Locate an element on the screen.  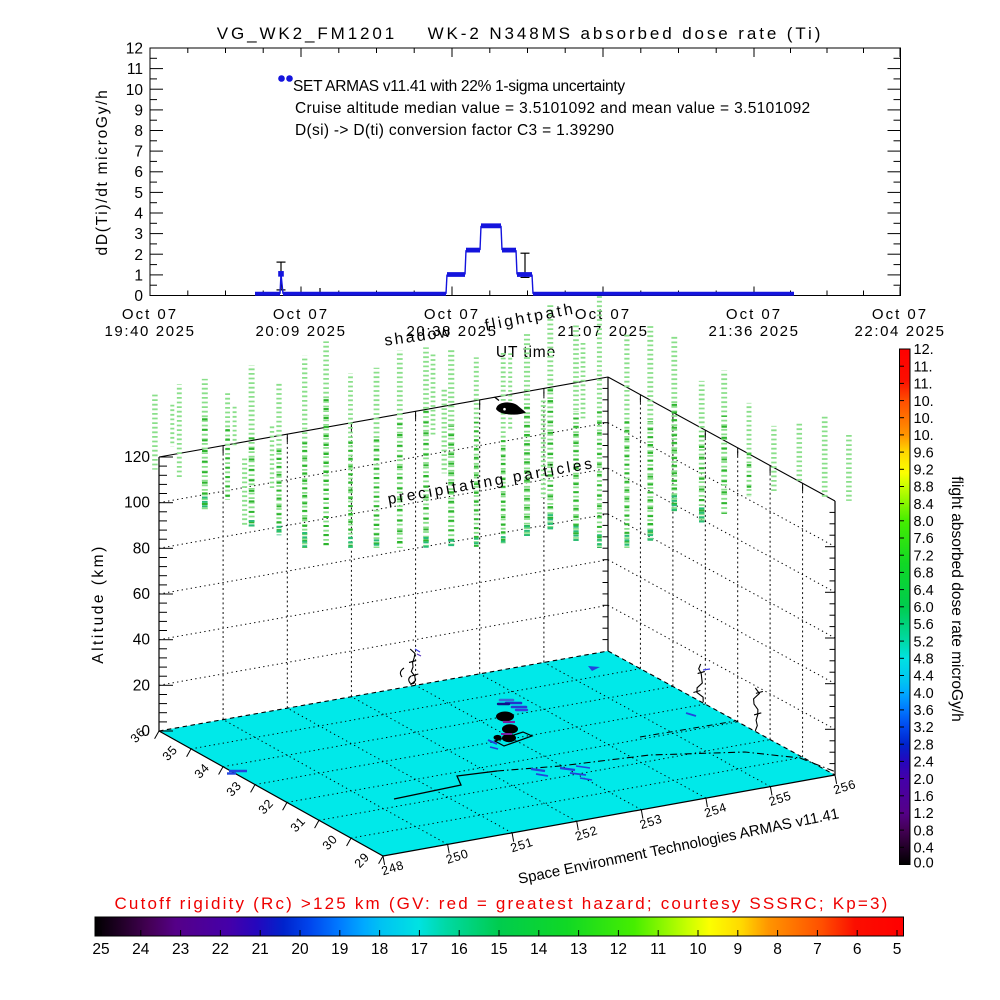
svg-text: 0.4 is located at coordinates (924, 849).